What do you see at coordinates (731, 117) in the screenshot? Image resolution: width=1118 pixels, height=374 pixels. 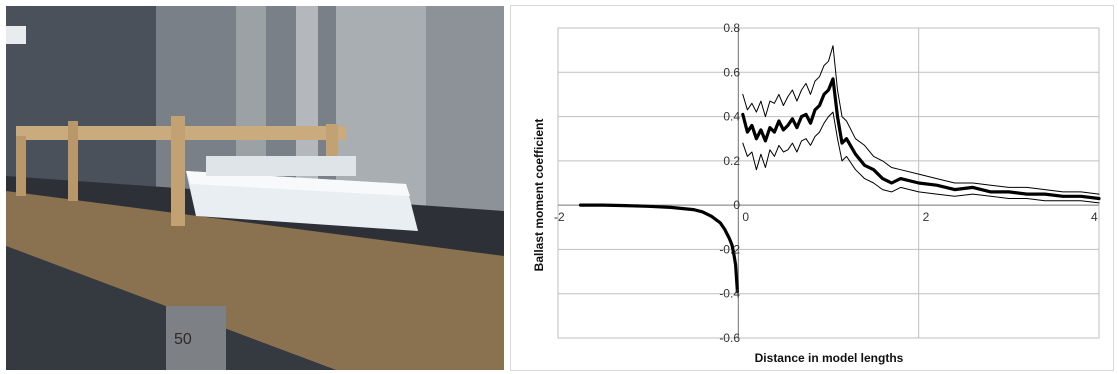 I see `y-tick-label: 0.4` at bounding box center [731, 117].